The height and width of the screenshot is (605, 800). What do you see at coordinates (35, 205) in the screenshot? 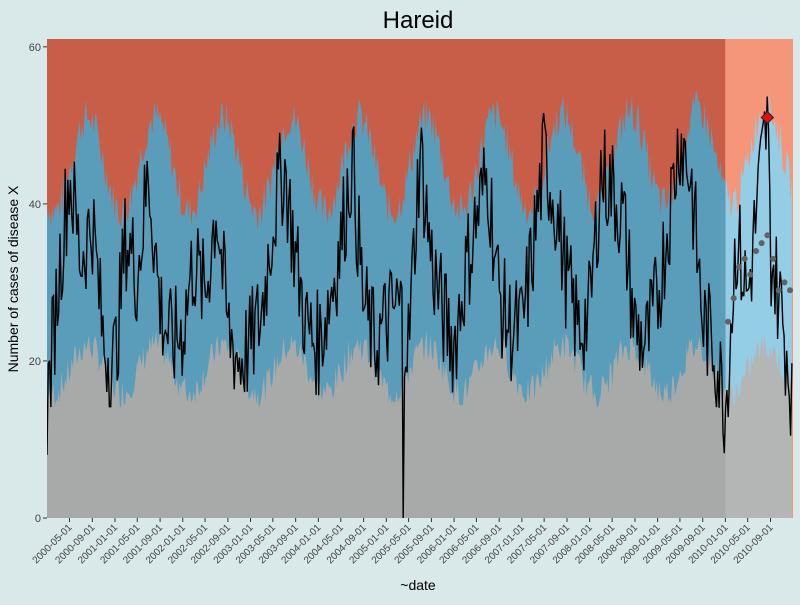
I see `y-tick-label: 40` at bounding box center [35, 205].